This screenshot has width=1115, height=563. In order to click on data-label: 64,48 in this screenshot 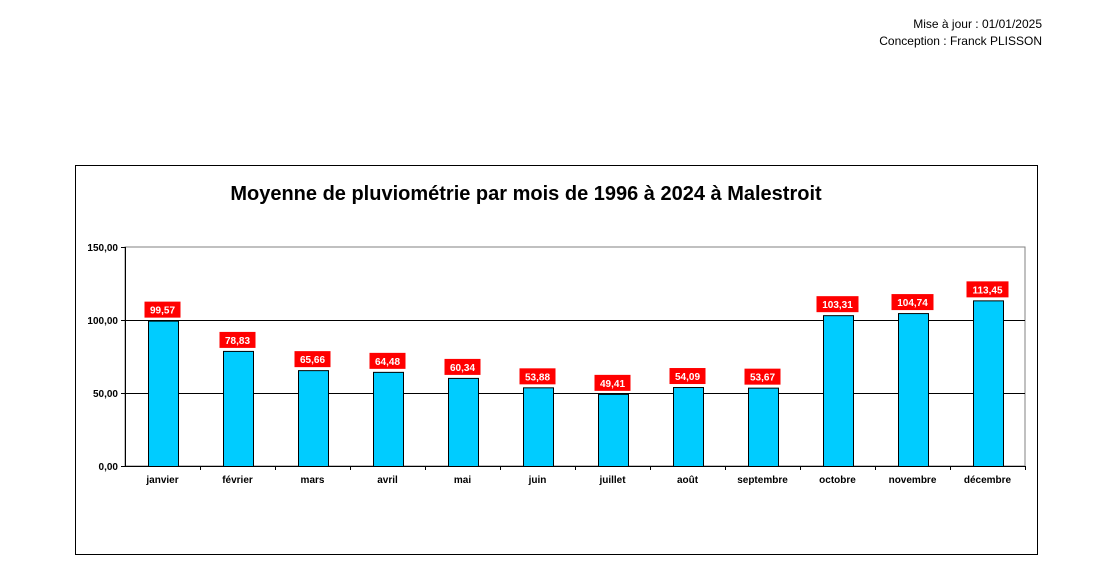, I will do `click(387, 362)`.